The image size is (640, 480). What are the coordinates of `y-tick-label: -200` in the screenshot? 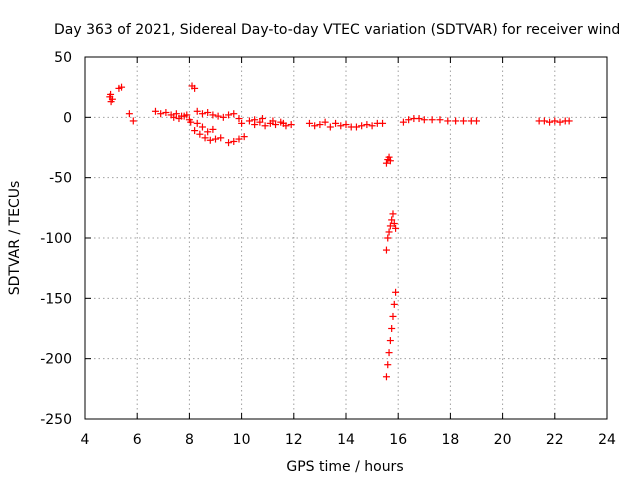 It's located at (56, 360).